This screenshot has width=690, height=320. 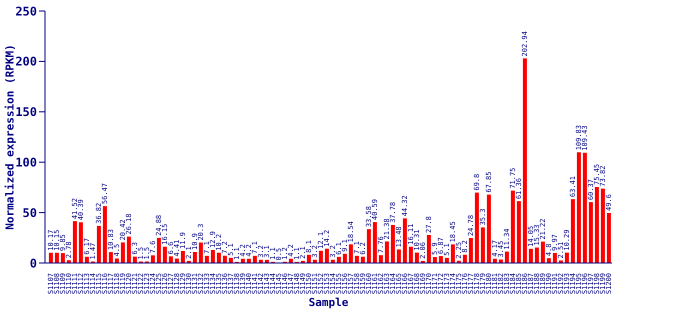 I want to click on y-tick-label: 100, so click(x=26, y=162).